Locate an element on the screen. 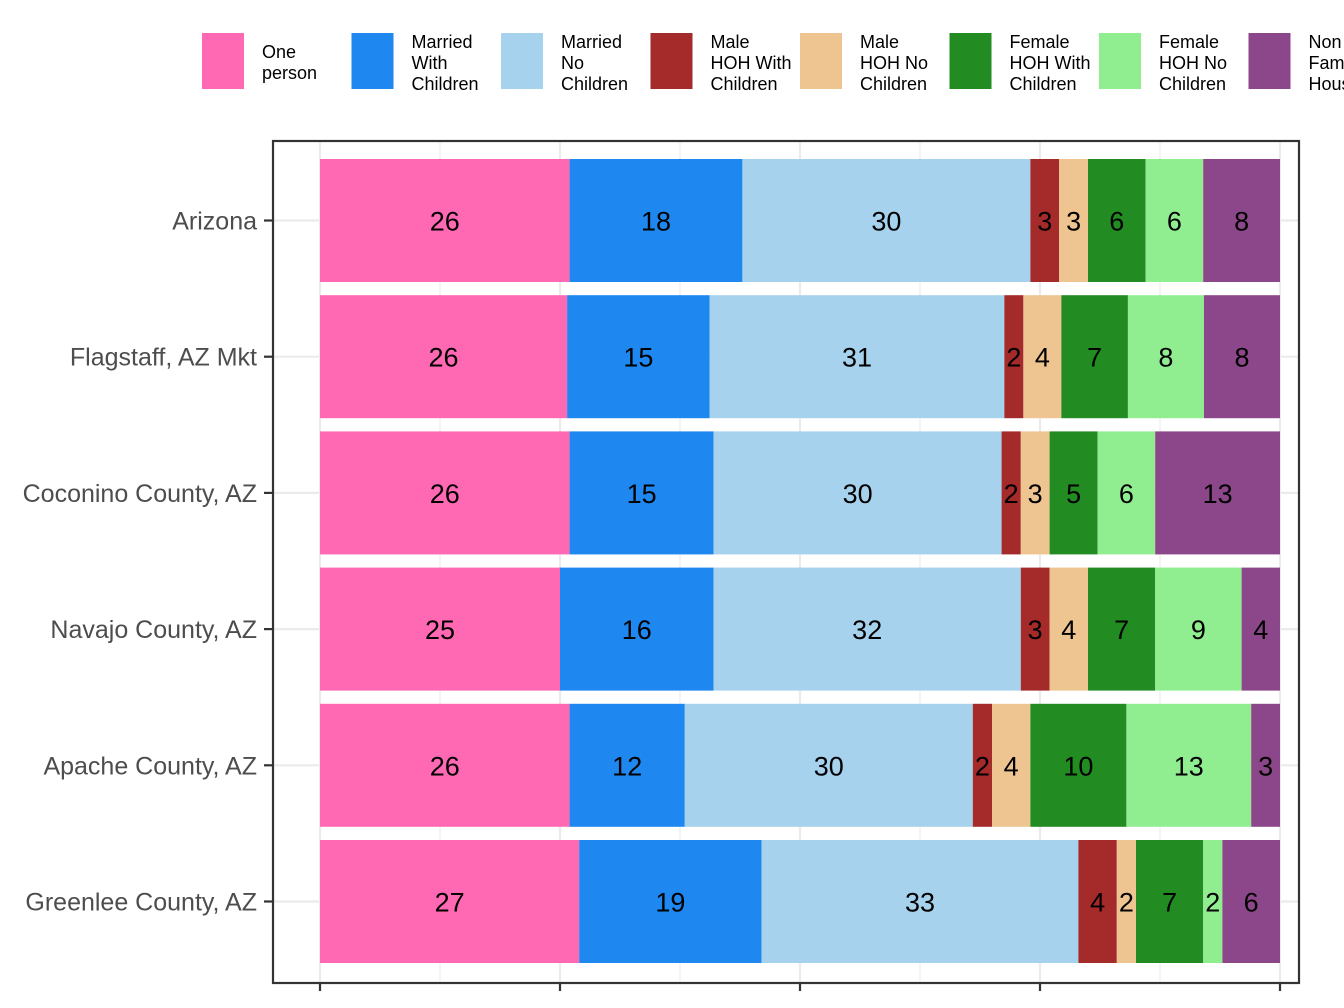 This screenshot has height=1008, width=1344. data-label: 30 is located at coordinates (886, 222).